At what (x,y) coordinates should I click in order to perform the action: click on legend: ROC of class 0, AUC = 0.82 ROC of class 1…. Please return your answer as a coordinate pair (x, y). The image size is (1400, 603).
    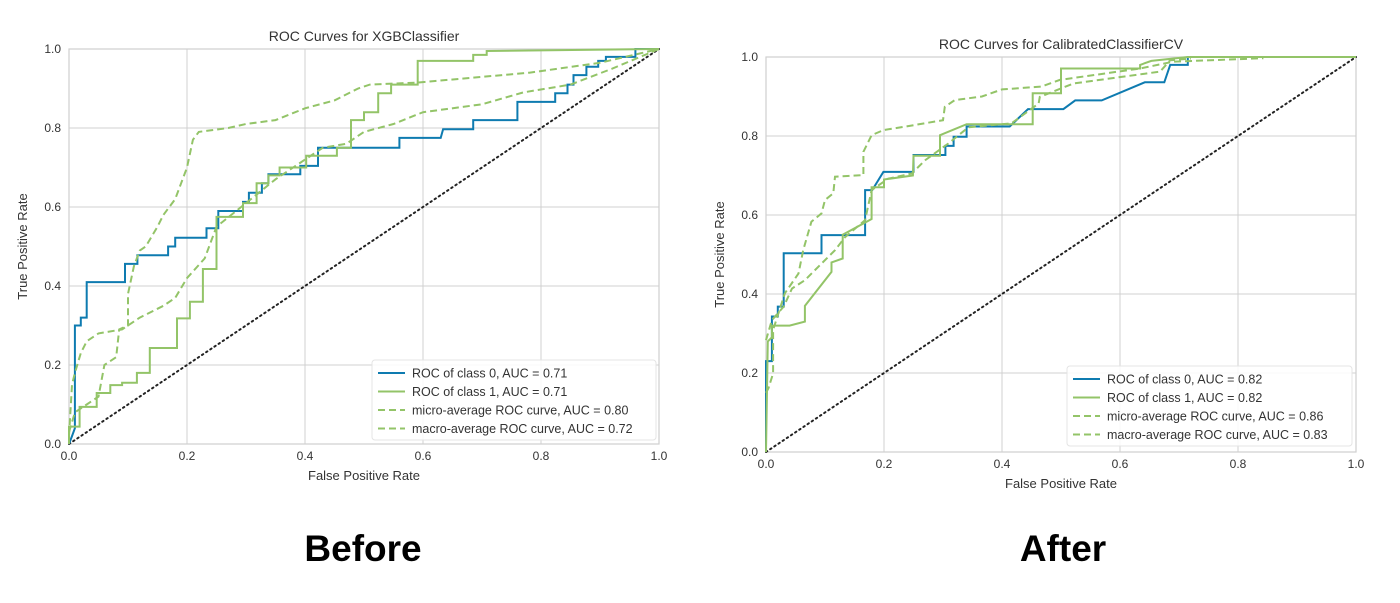
    Looking at the image, I should click on (1209, 406).